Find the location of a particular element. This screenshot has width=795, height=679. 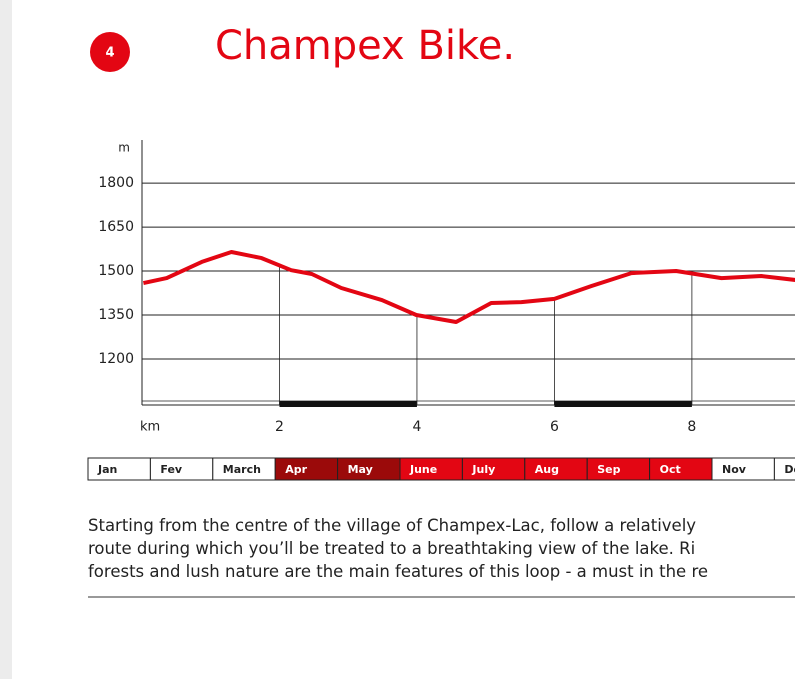

side-strip is located at coordinates (6, 339).